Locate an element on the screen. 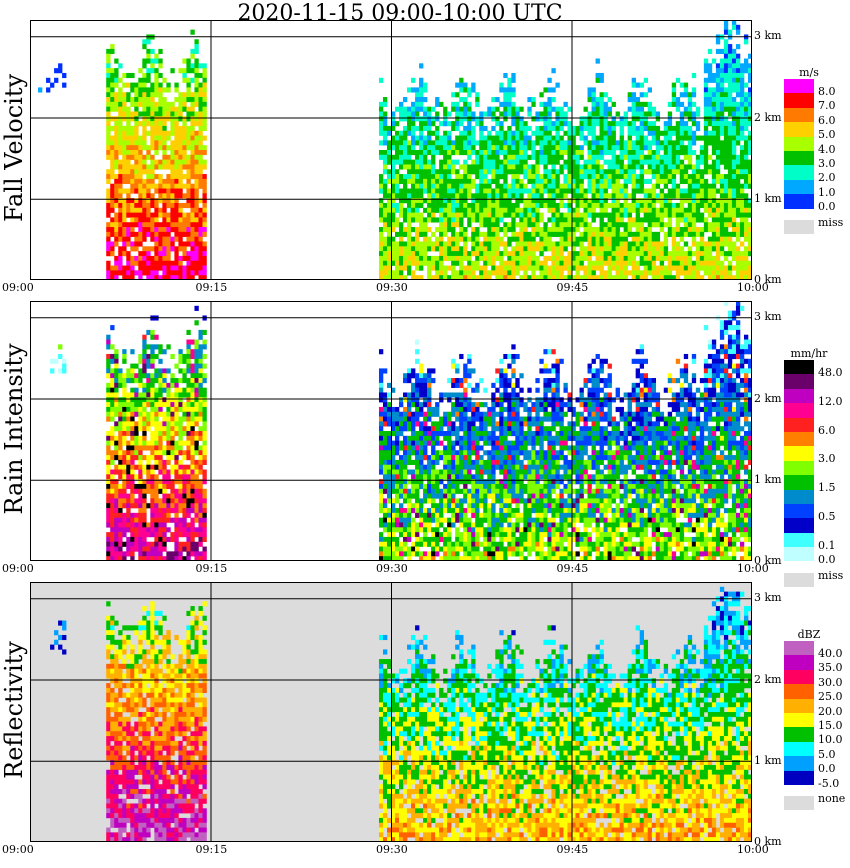  legend-row: 4.0 is located at coordinates (817, 146).